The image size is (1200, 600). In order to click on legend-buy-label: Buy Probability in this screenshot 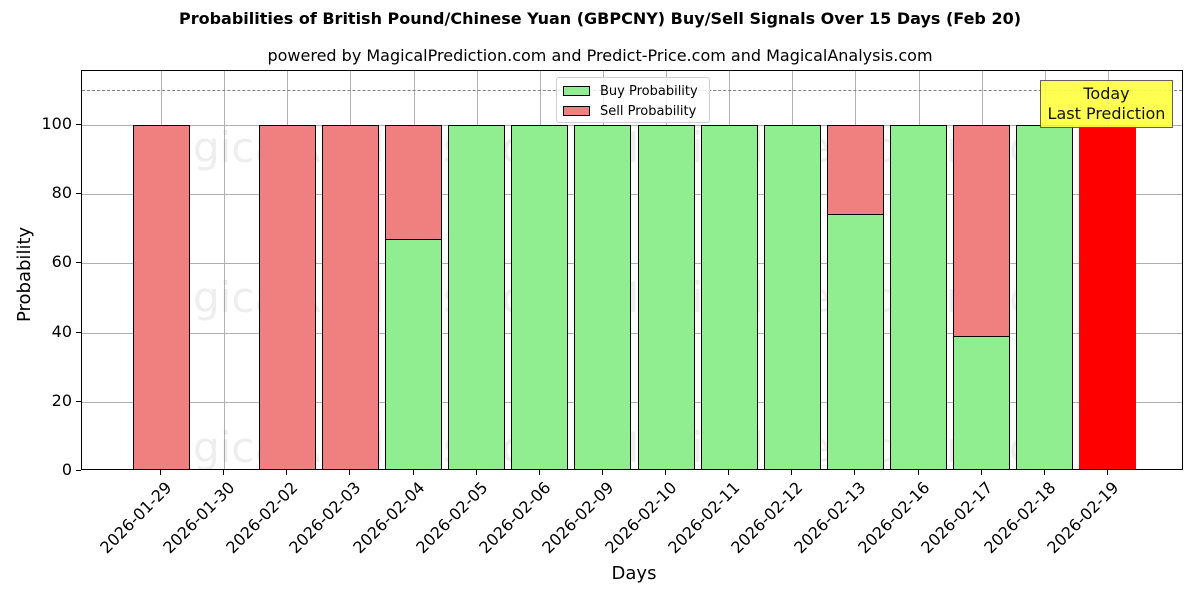, I will do `click(649, 91)`.